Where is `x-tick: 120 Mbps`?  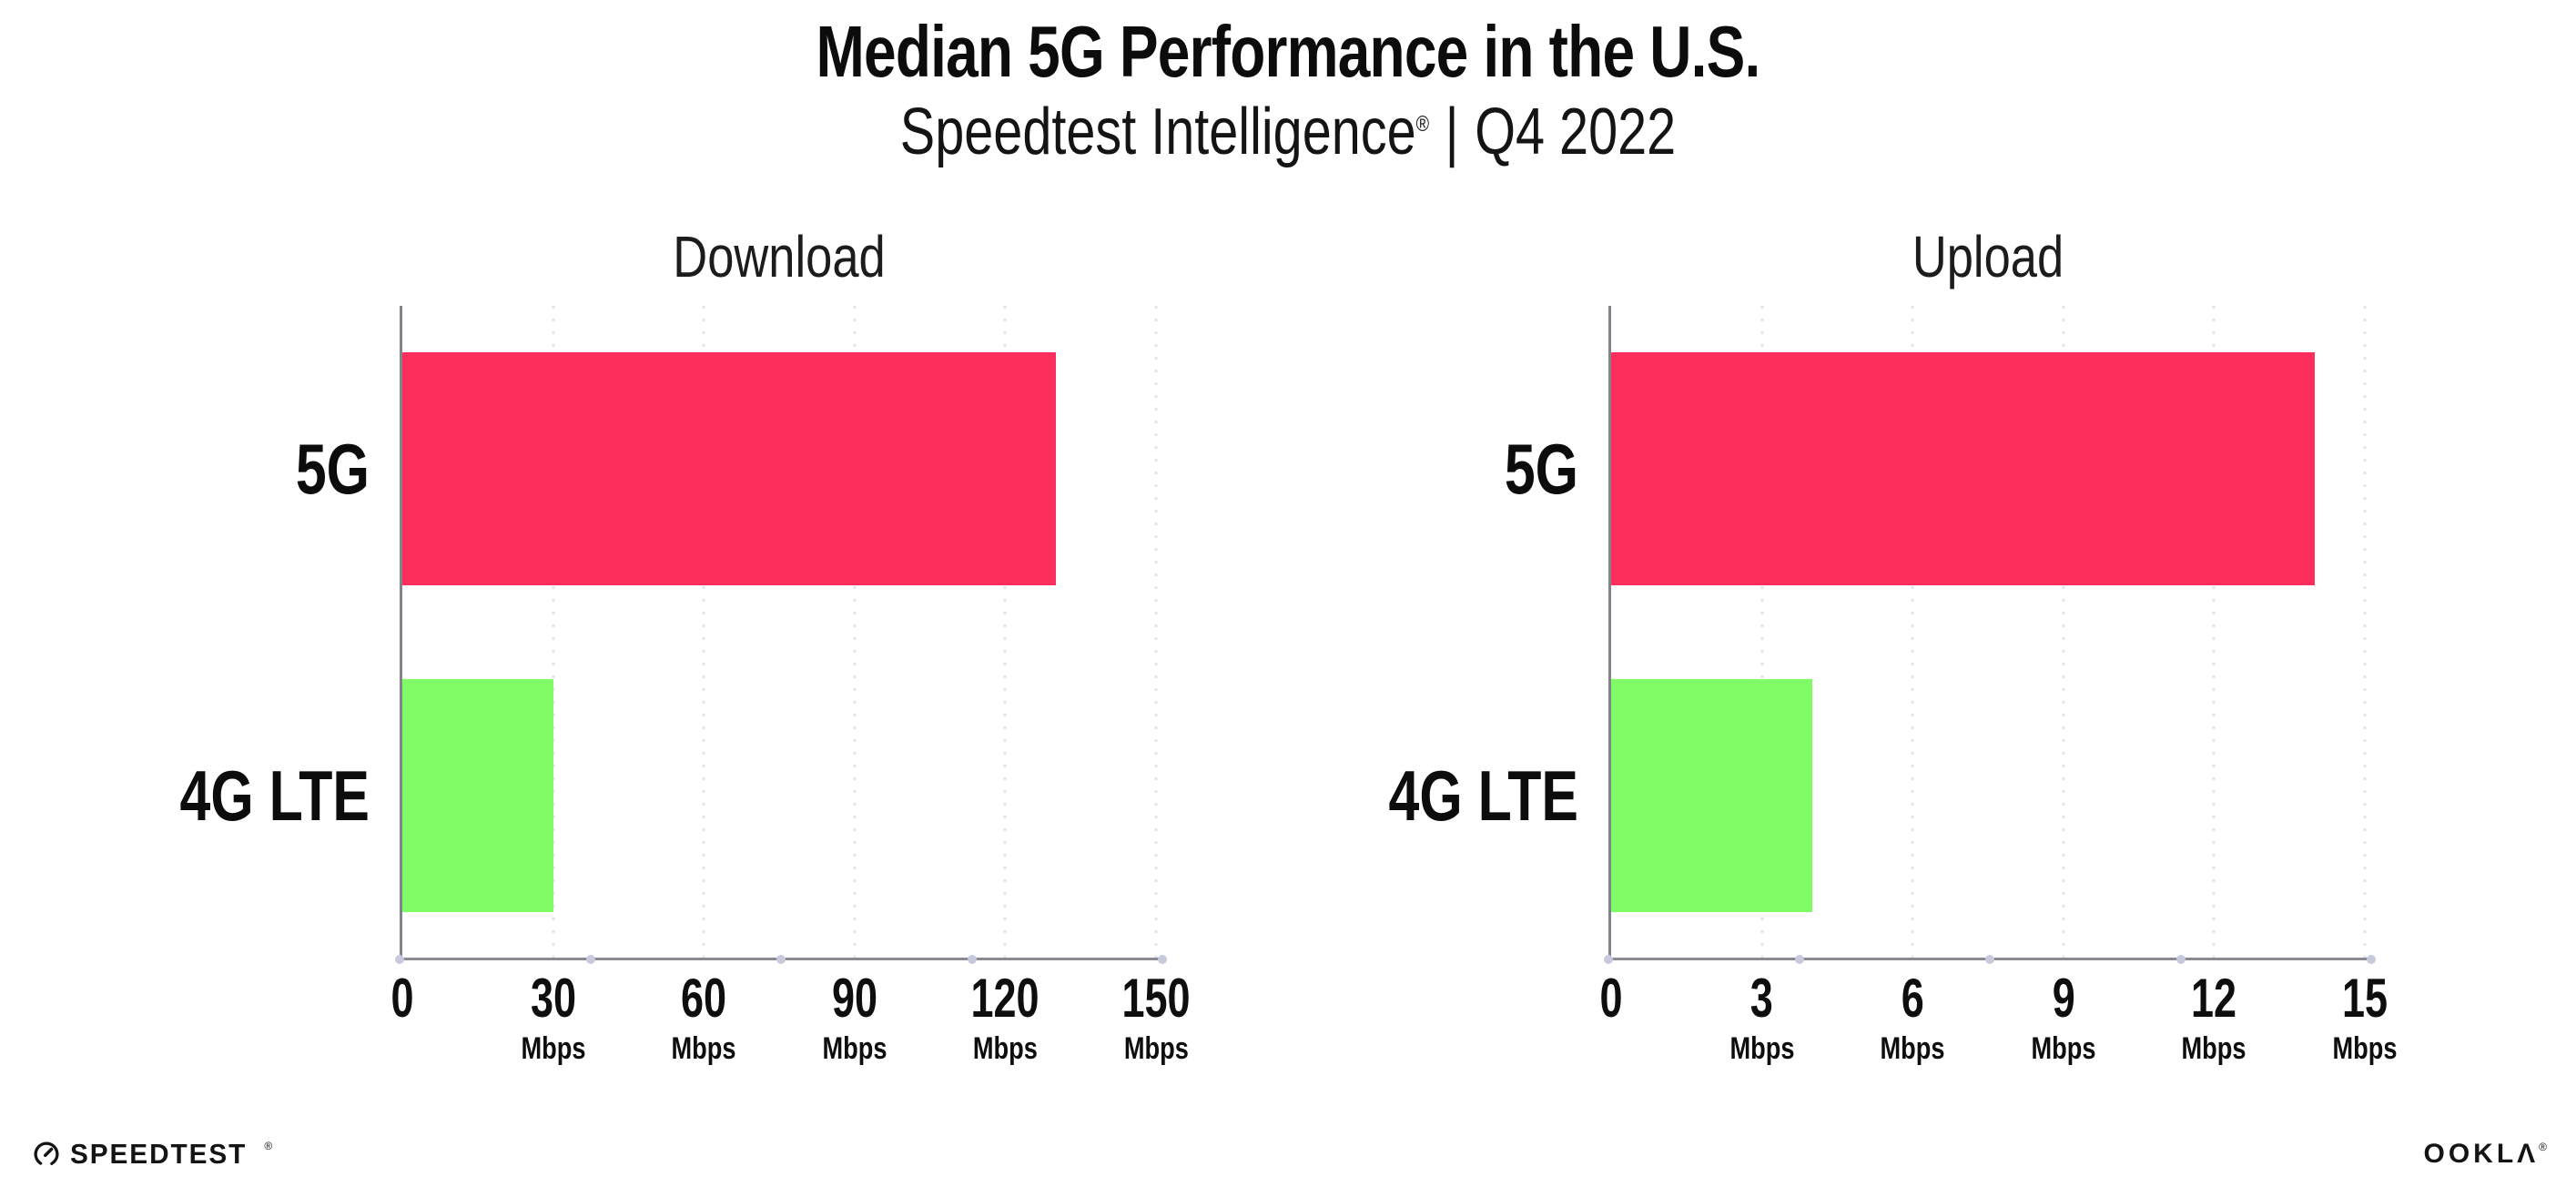 x-tick: 120 Mbps is located at coordinates (1005, 1017).